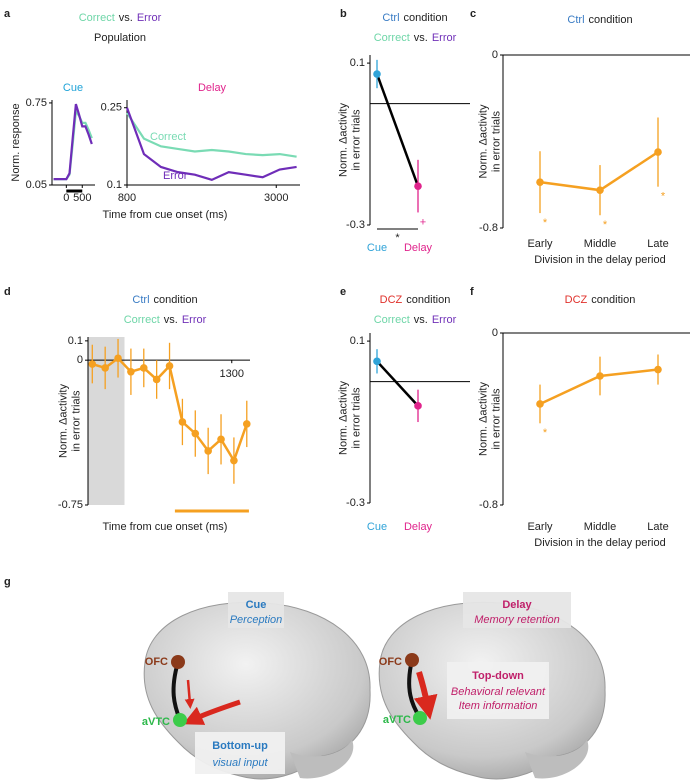  What do you see at coordinates (7, 292) in the screenshot?
I see `panel-label: d` at bounding box center [7, 292].